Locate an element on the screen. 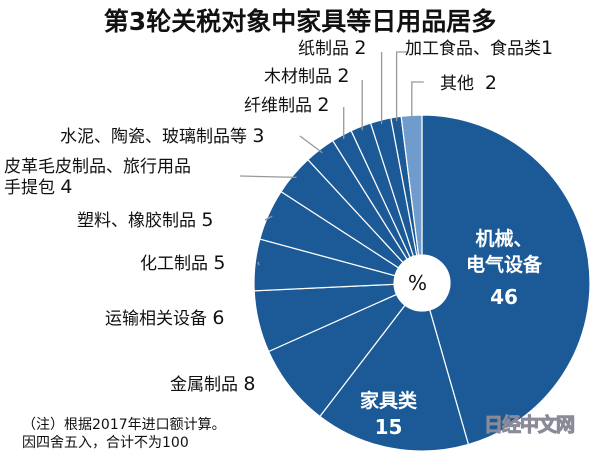 This screenshot has width=600, height=465. label-value: 15 is located at coordinates (388, 427).